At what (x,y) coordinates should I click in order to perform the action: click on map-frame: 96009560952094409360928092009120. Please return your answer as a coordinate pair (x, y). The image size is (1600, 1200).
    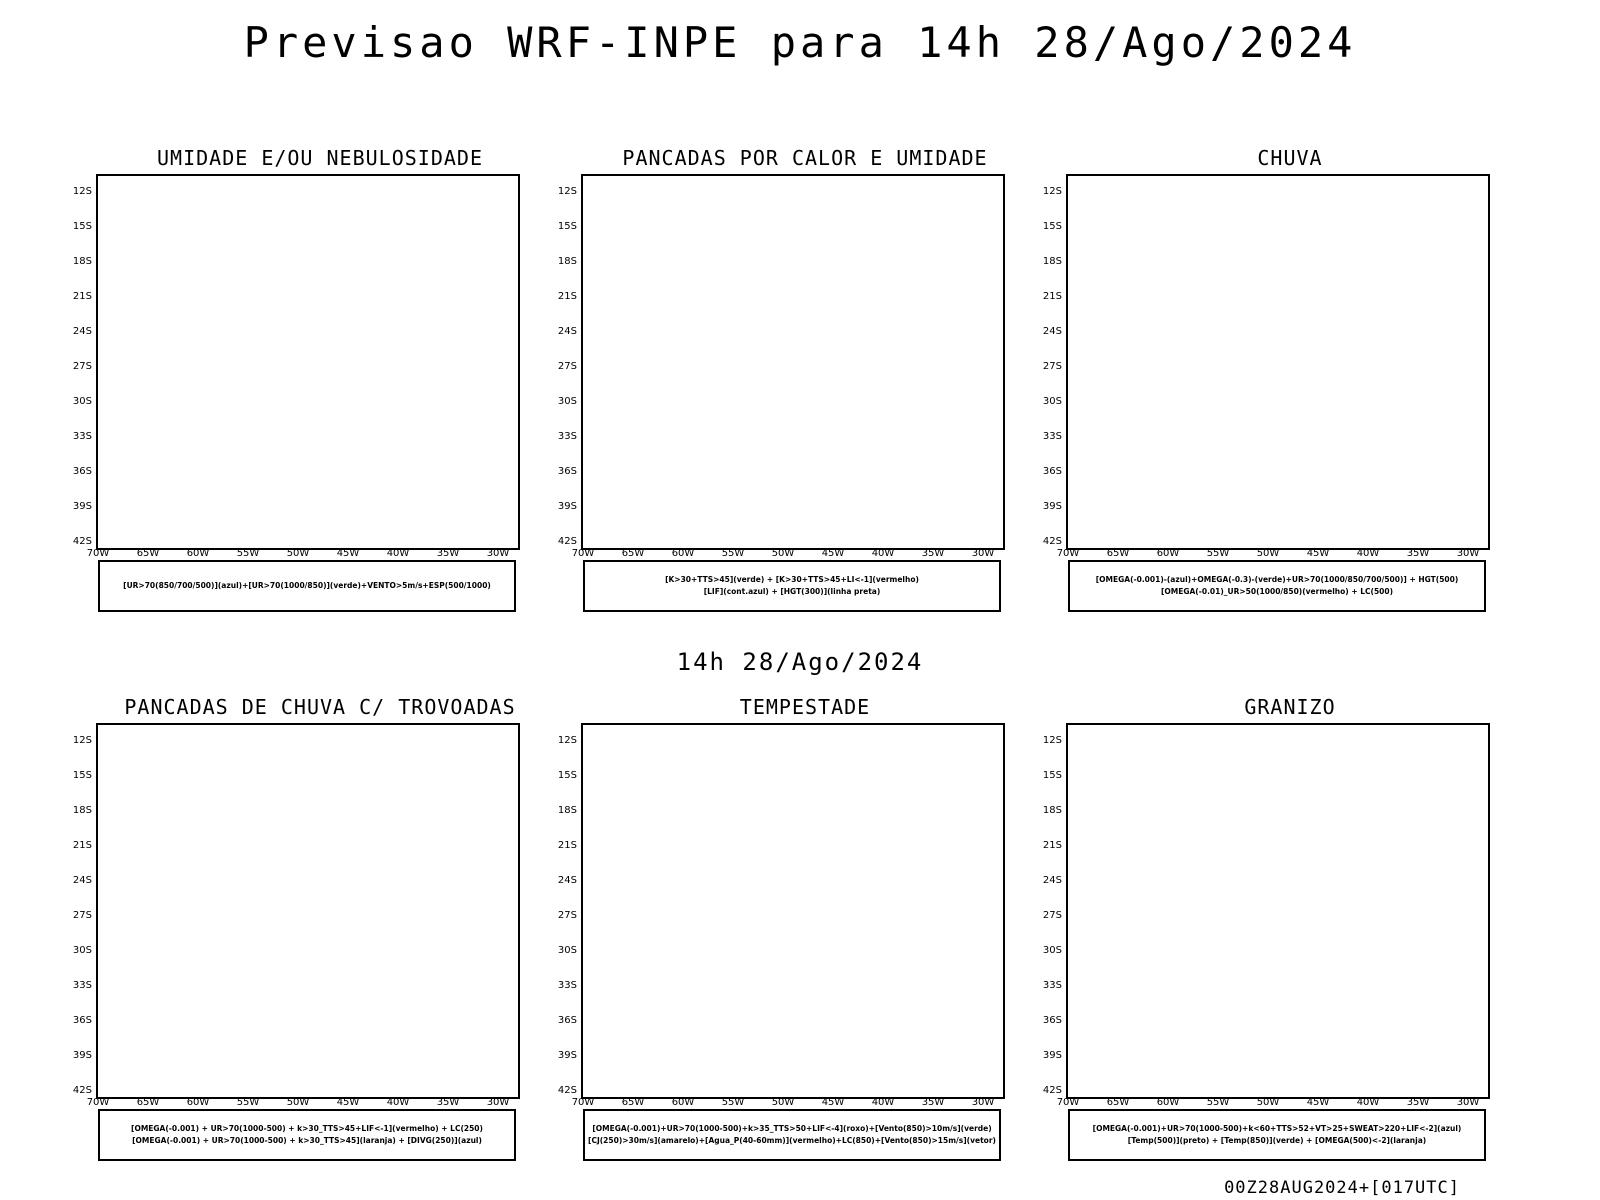
    Looking at the image, I should click on (793, 362).